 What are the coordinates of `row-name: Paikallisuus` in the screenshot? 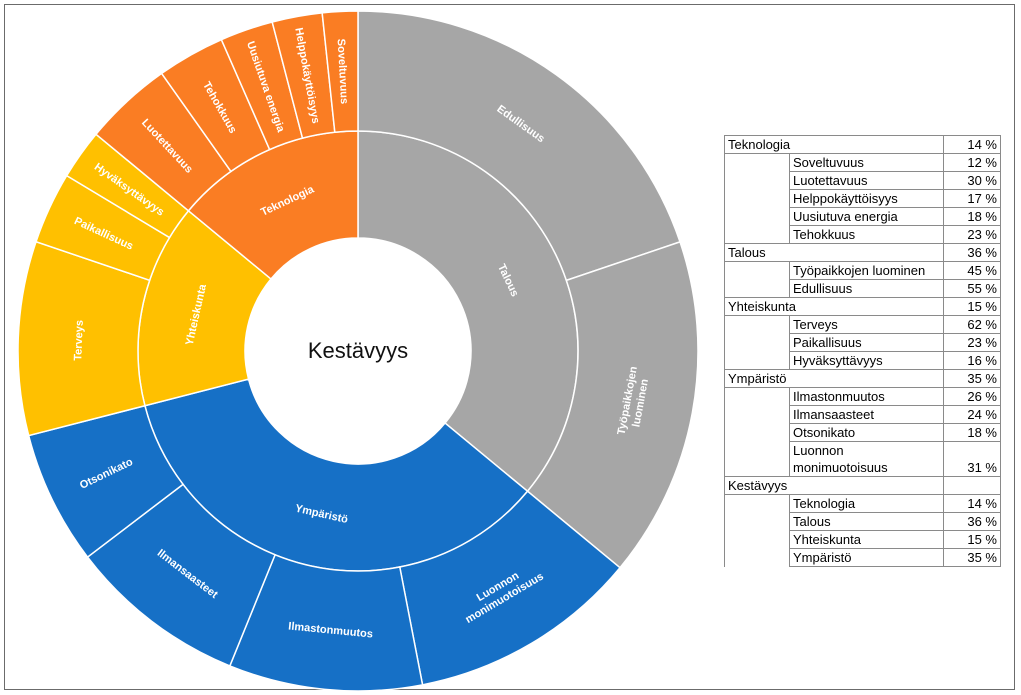 It's located at (866, 342).